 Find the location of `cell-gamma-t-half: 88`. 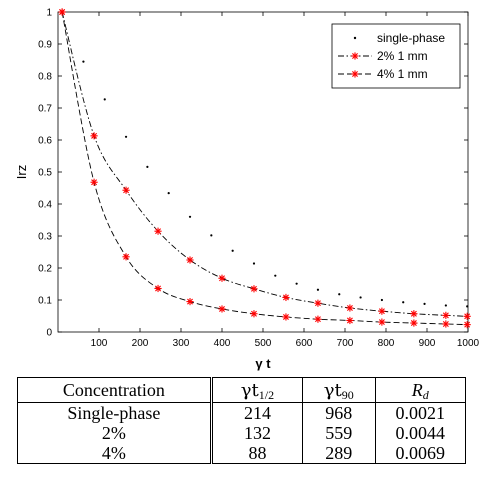

cell-gamma-t-half: 88 is located at coordinates (256, 453).